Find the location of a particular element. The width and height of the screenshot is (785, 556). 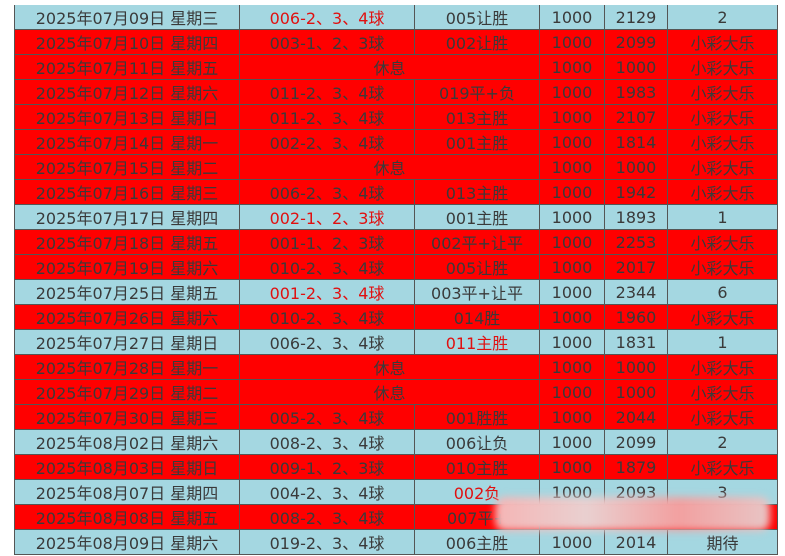

table-cell: 013主胜 is located at coordinates (477, 192).